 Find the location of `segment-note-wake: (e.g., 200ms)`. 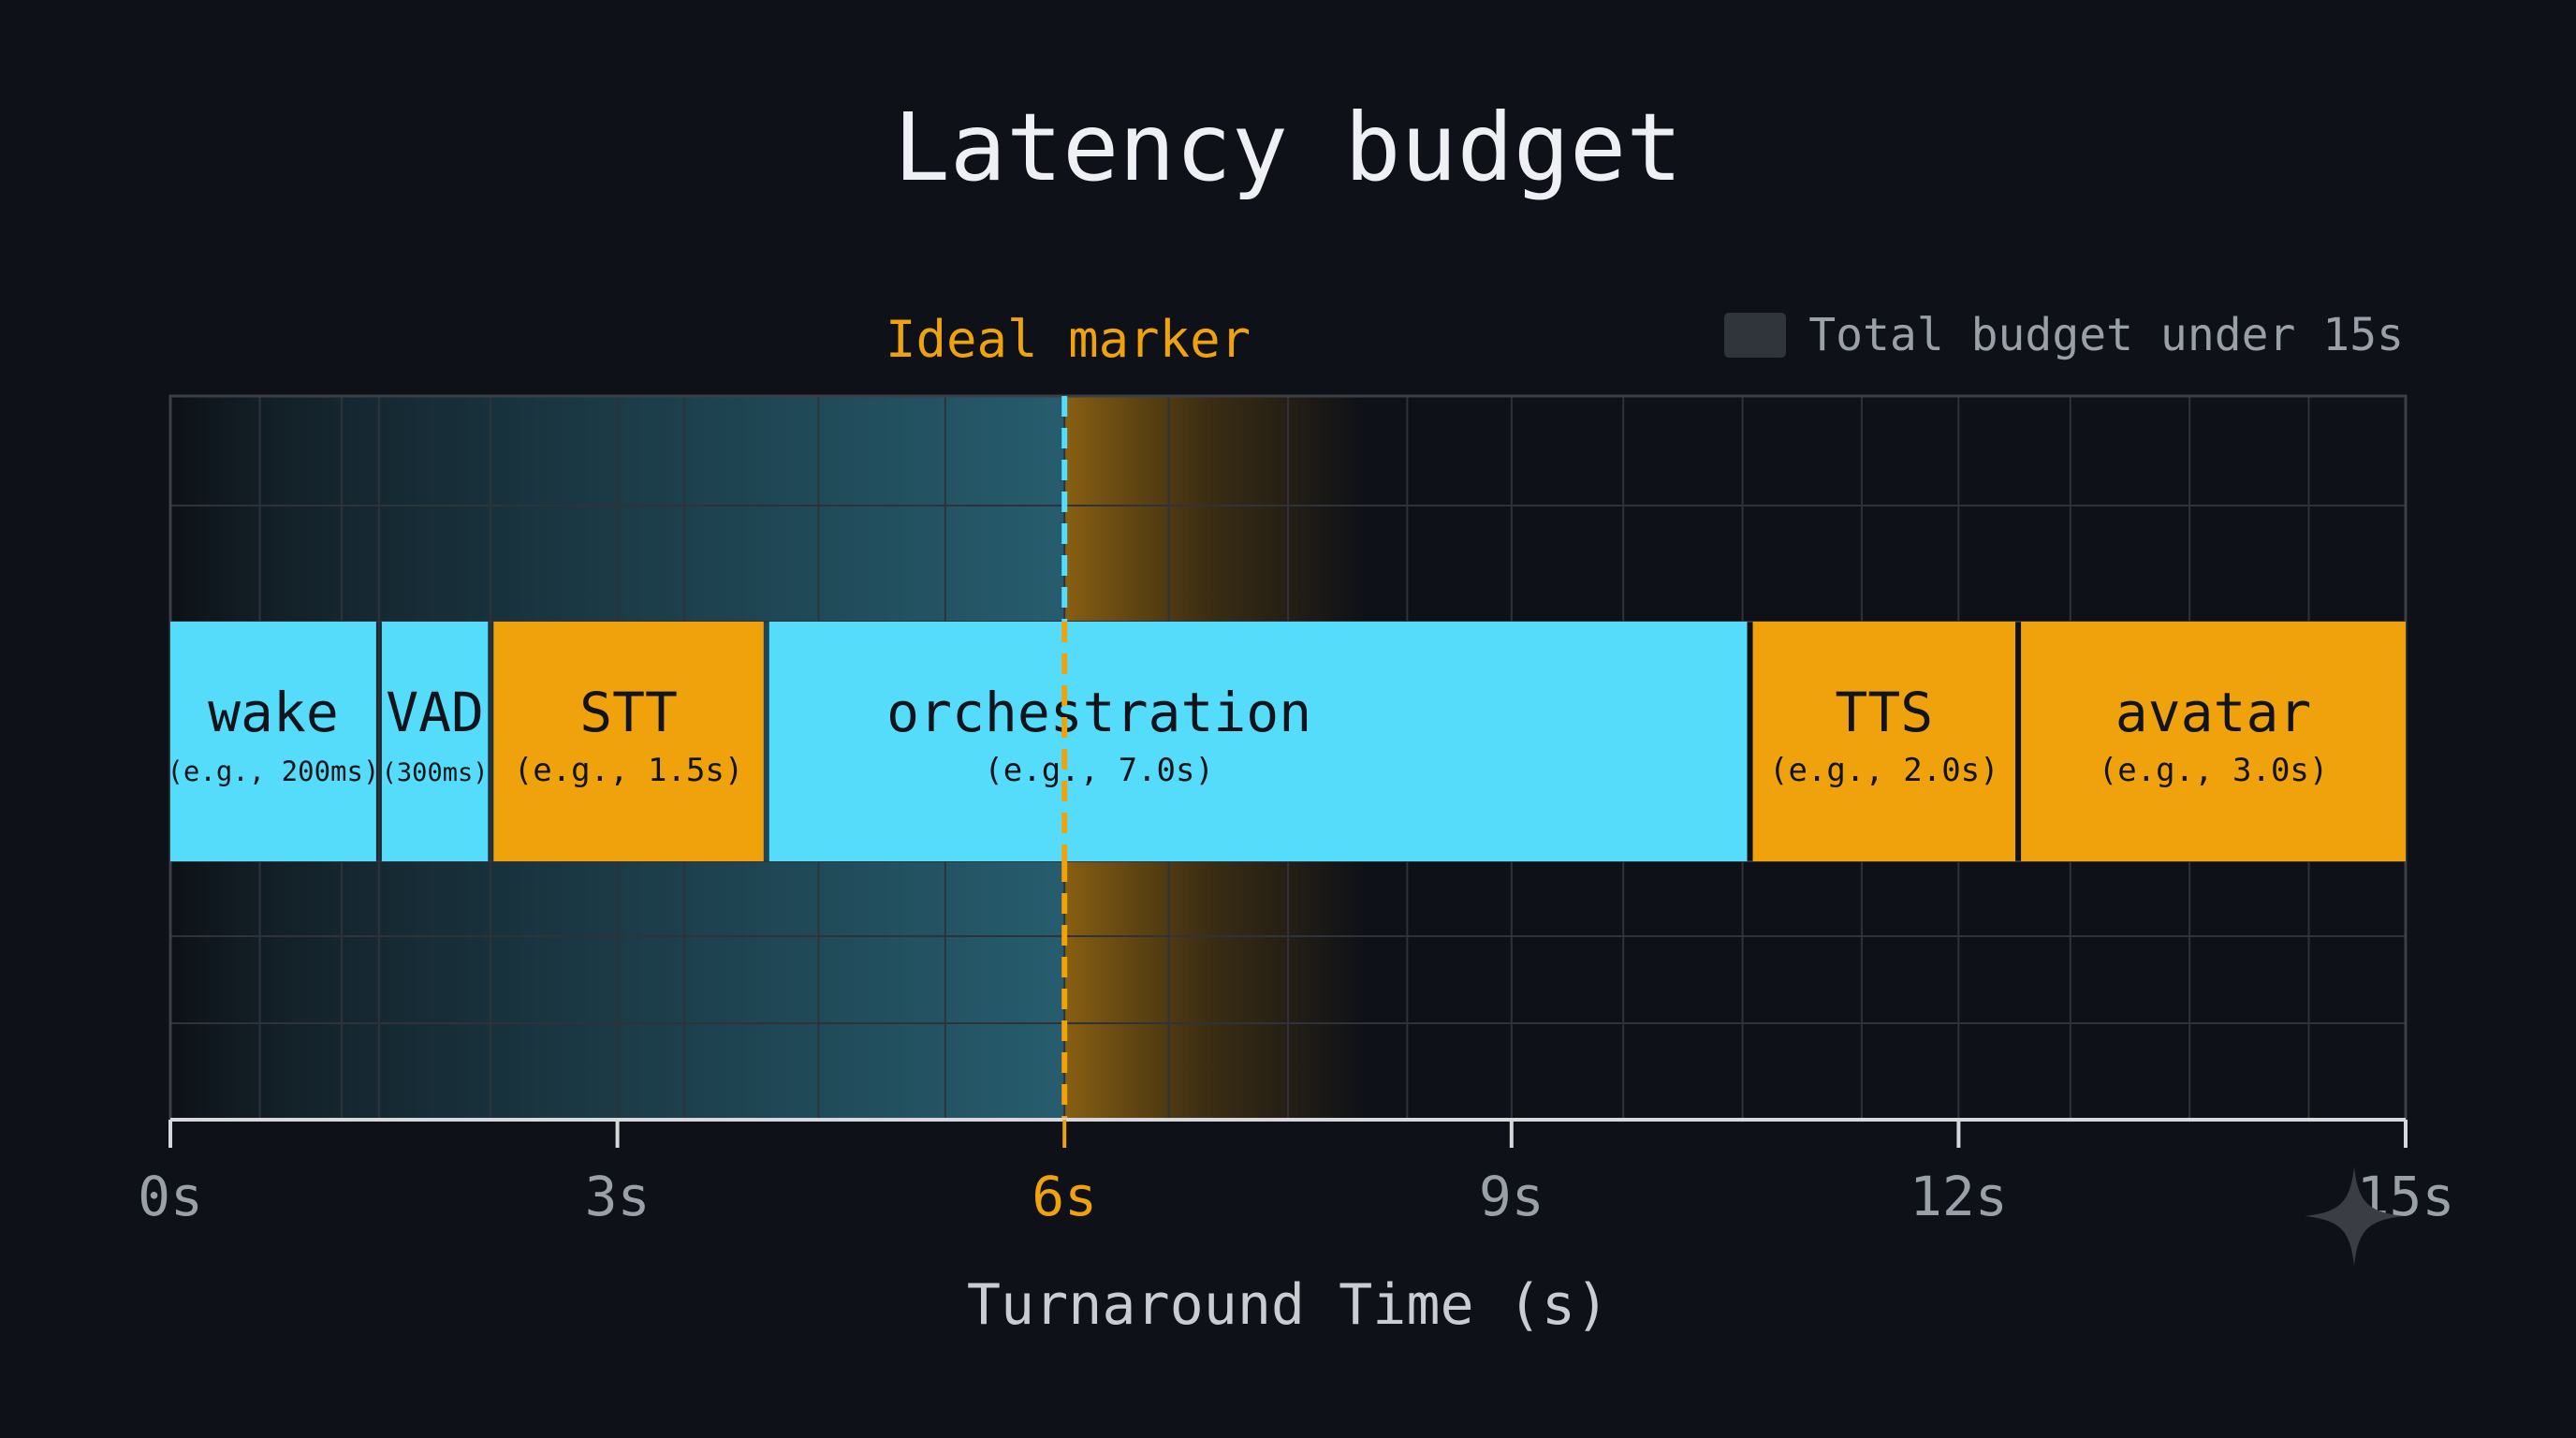

segment-note-wake: (e.g., 200ms) is located at coordinates (273, 771).